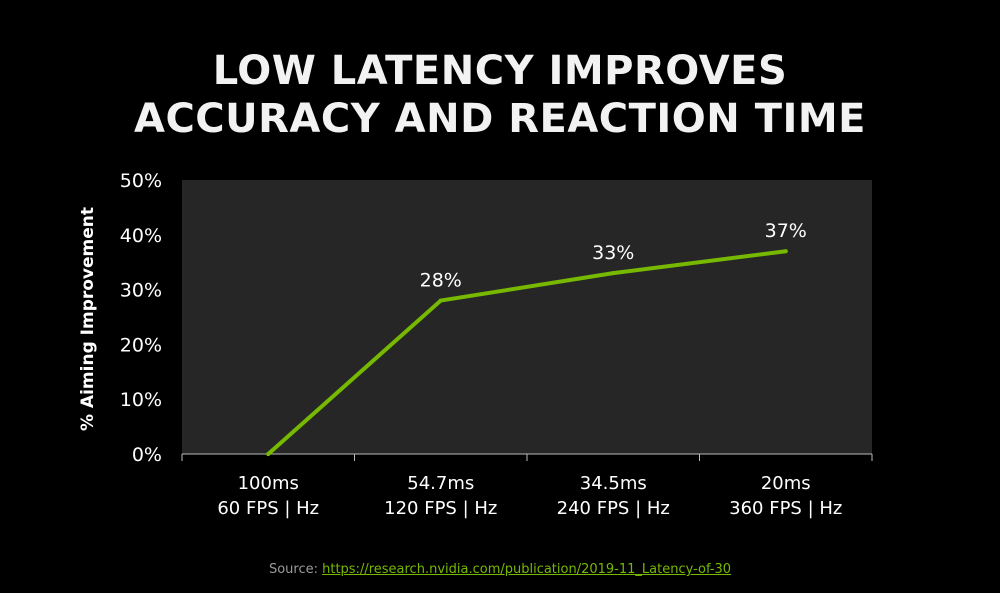 Image resolution: width=1000 pixels, height=593 pixels. I want to click on data-label: 37%, so click(786, 231).